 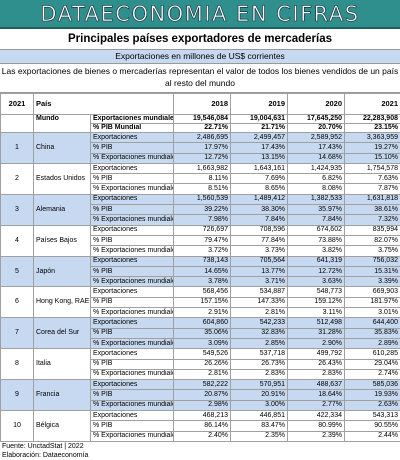 What do you see at coordinates (202, 240) in the screenshot?
I see `value-cell: 79.47%` at bounding box center [202, 240].